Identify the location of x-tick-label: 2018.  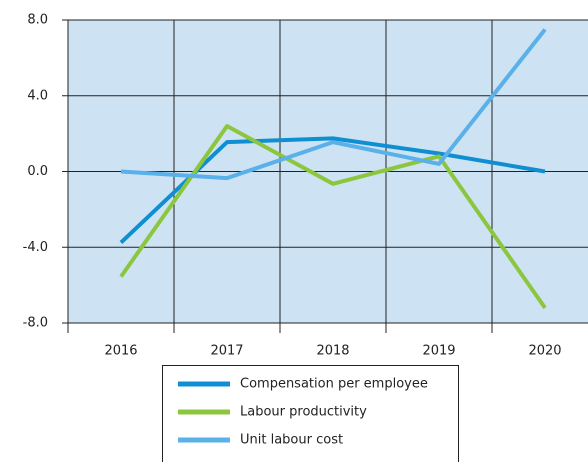
(332, 351).